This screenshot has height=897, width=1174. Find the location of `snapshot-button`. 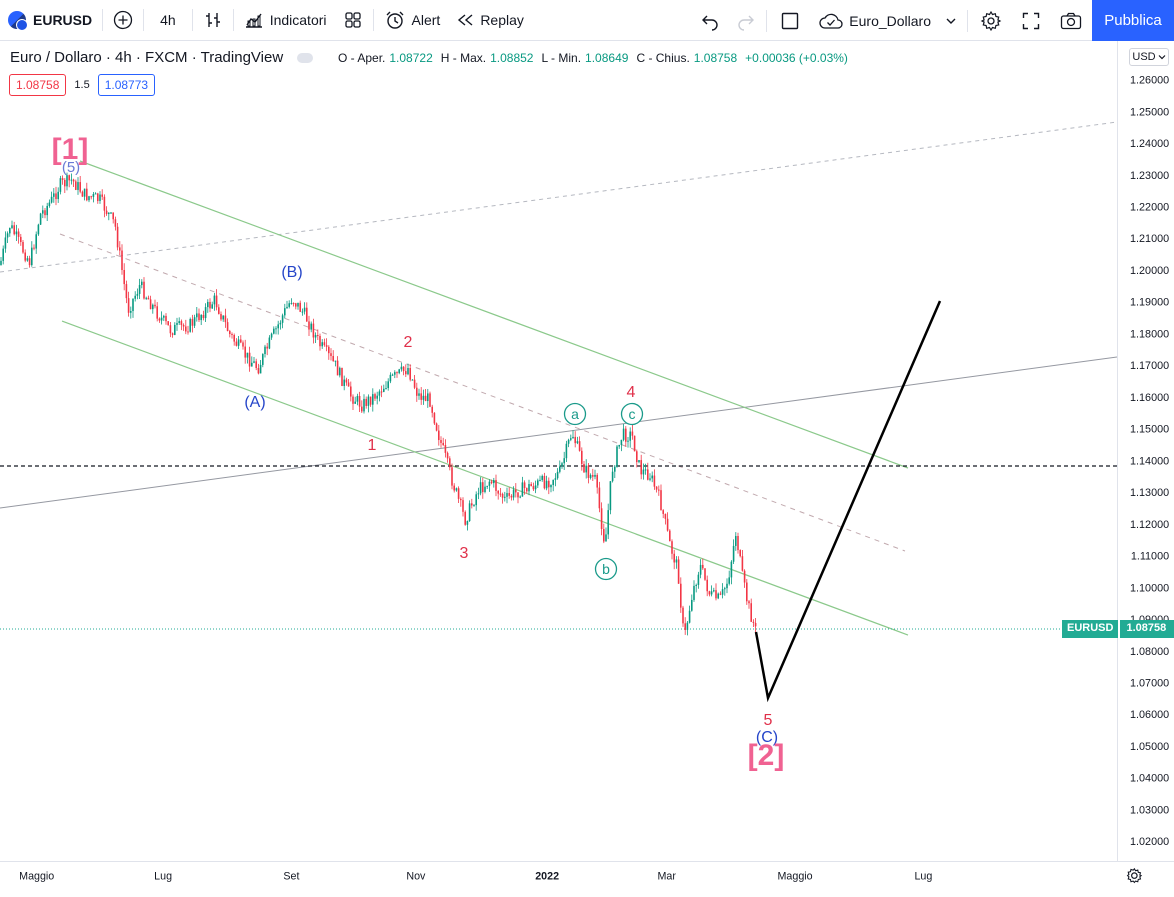

snapshot-button is located at coordinates (1071, 20).